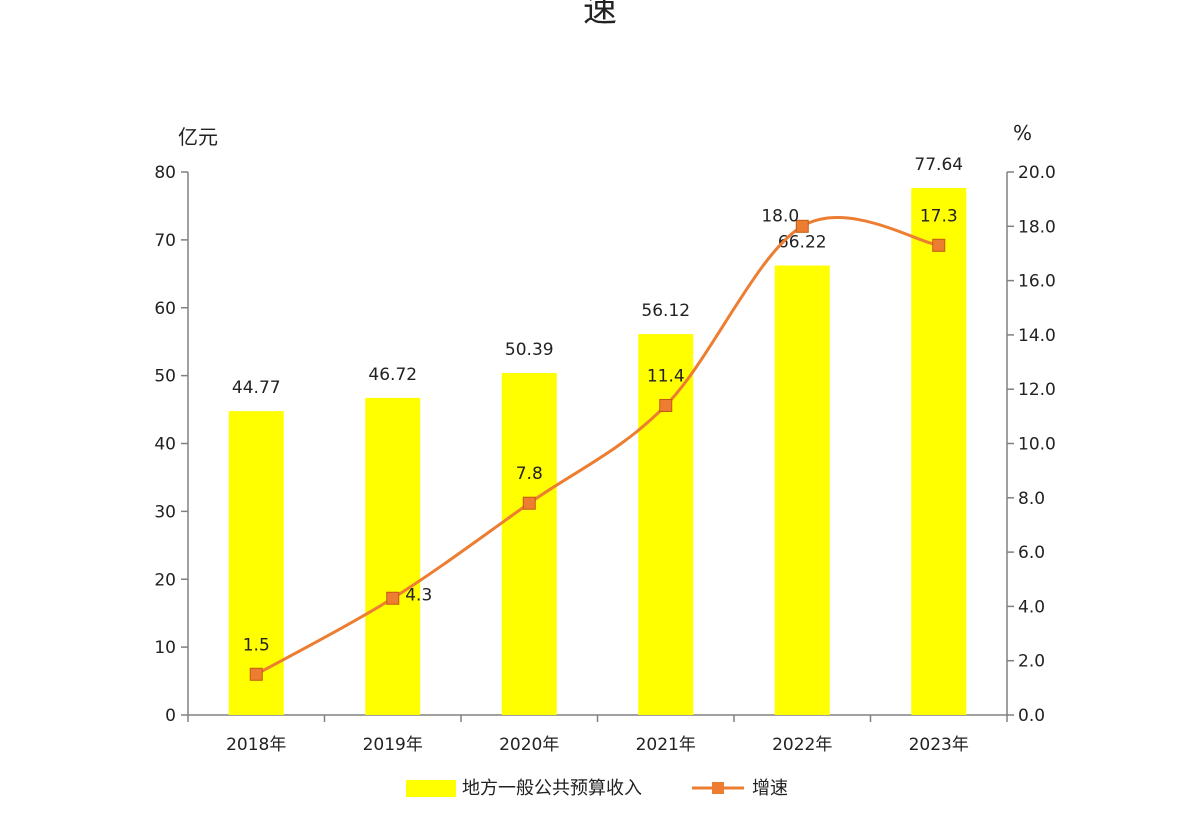 The height and width of the screenshot is (831, 1200). I want to click on line-value-label: 4.3, so click(418, 595).